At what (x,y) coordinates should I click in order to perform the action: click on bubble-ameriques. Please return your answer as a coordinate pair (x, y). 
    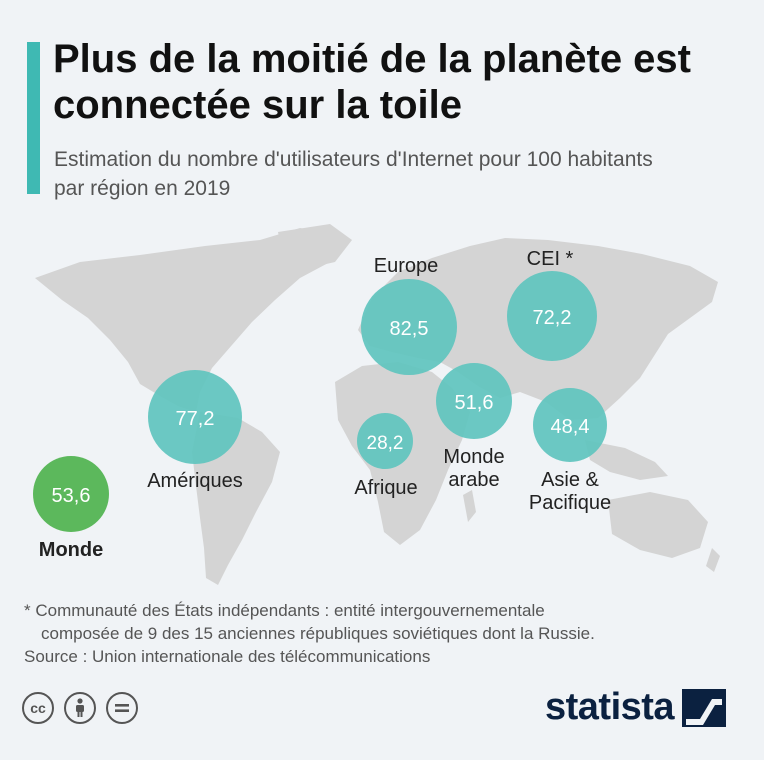
    Looking at the image, I should click on (195, 417).